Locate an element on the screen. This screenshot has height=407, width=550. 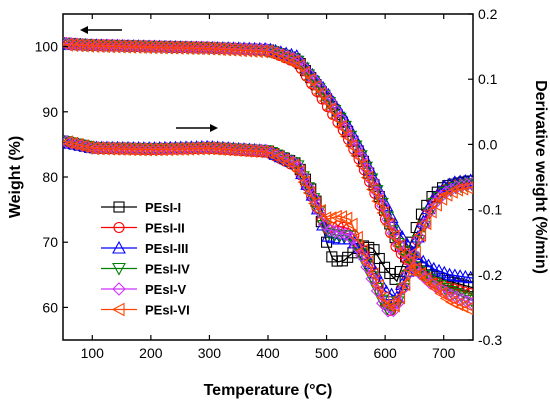
legend-label: PEsI-III is located at coordinates (166, 248).